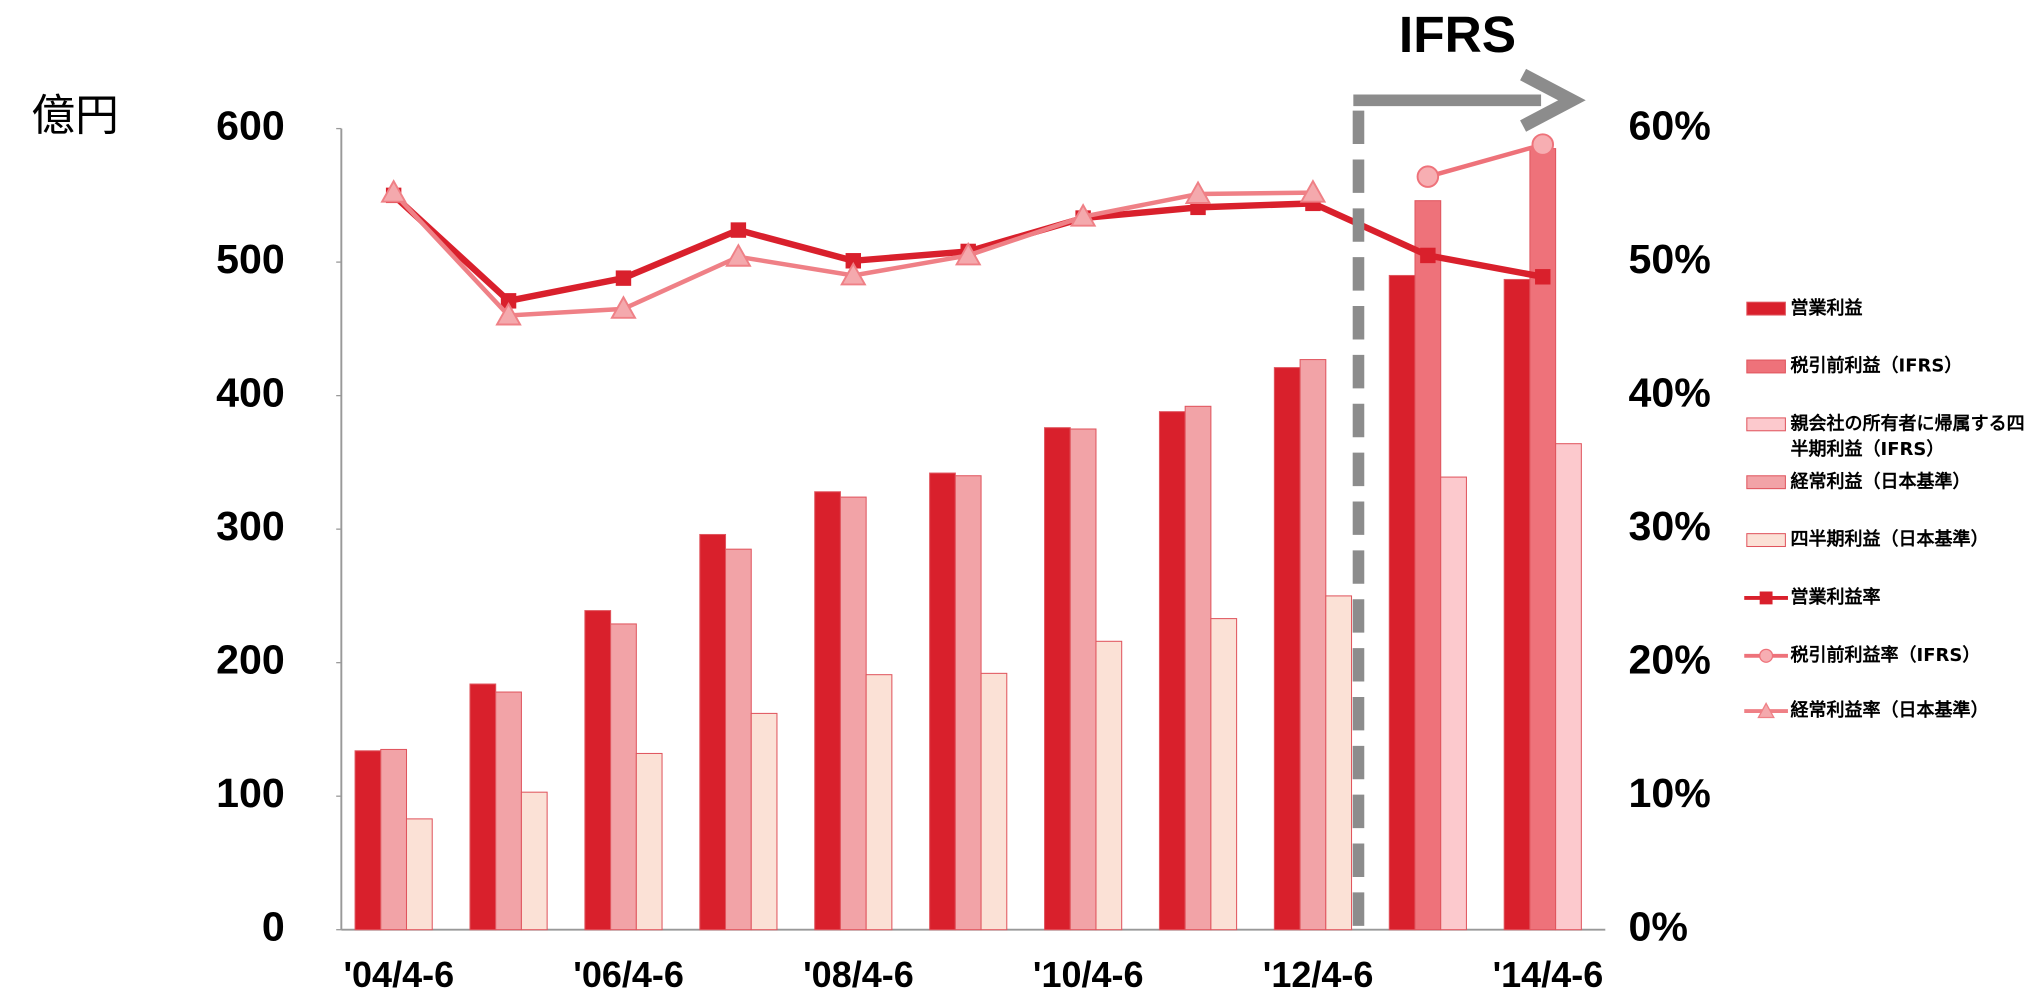 This screenshot has height=1003, width=2038. Describe the element at coordinates (1670, 125) in the screenshot. I see `y2-tick-label: 60%` at that location.